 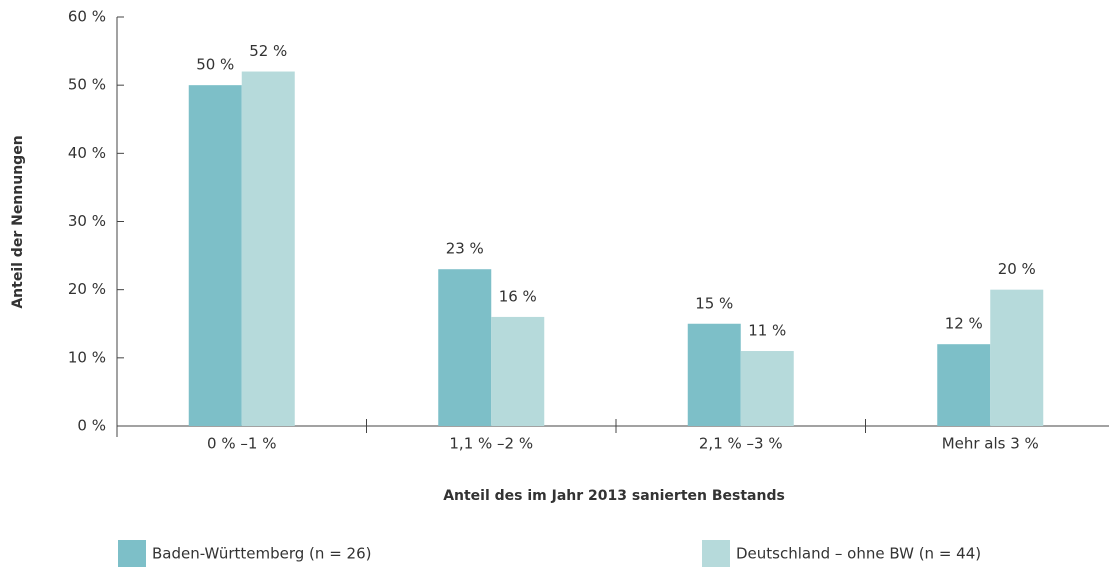 What do you see at coordinates (858, 554) in the screenshot?
I see `legend-label: Deutschland – ohne BW (n = 44)` at bounding box center [858, 554].